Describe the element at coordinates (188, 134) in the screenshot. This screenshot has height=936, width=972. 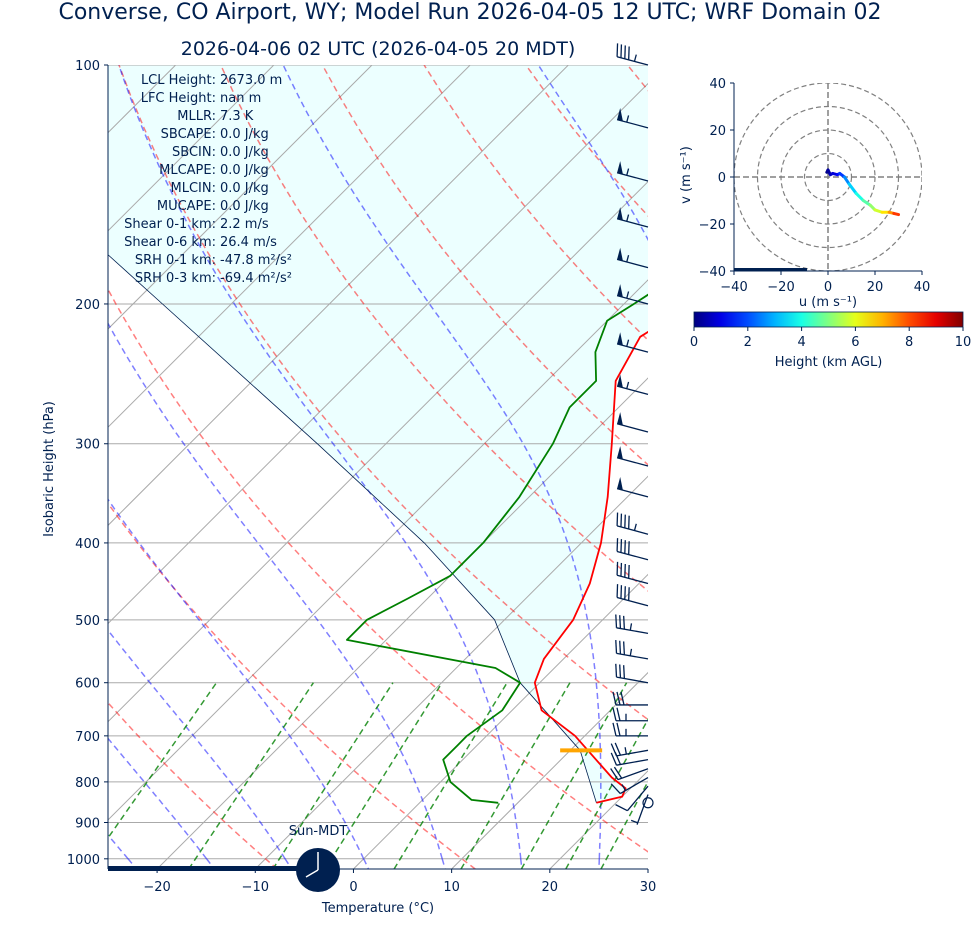
I see `stat-label: SBCAPE:` at that location.